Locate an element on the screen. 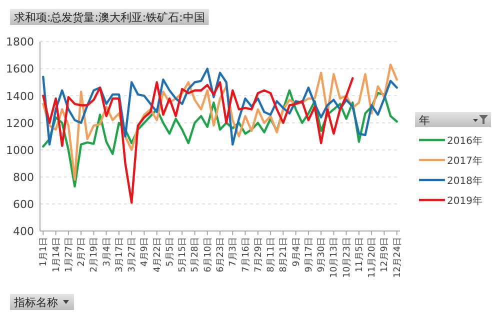  legend-label: 2019年 is located at coordinates (464, 201).